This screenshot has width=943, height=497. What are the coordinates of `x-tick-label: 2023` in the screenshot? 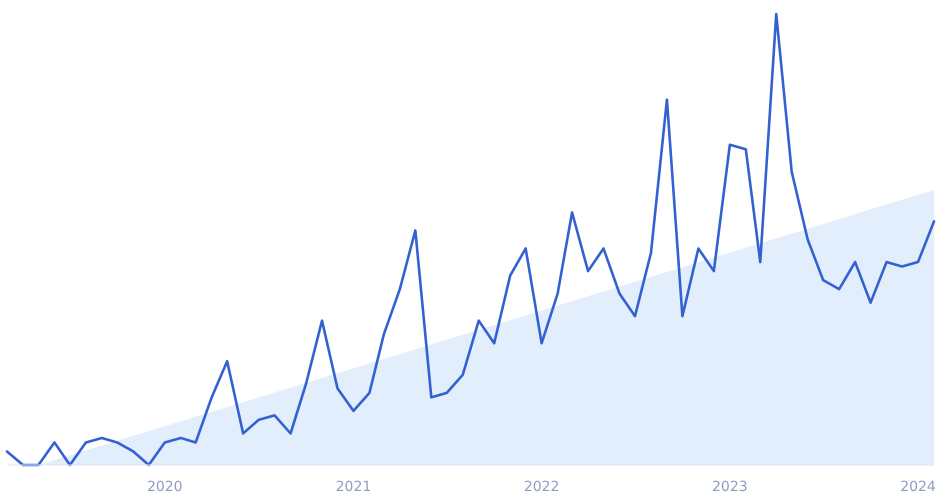 It's located at (730, 487).